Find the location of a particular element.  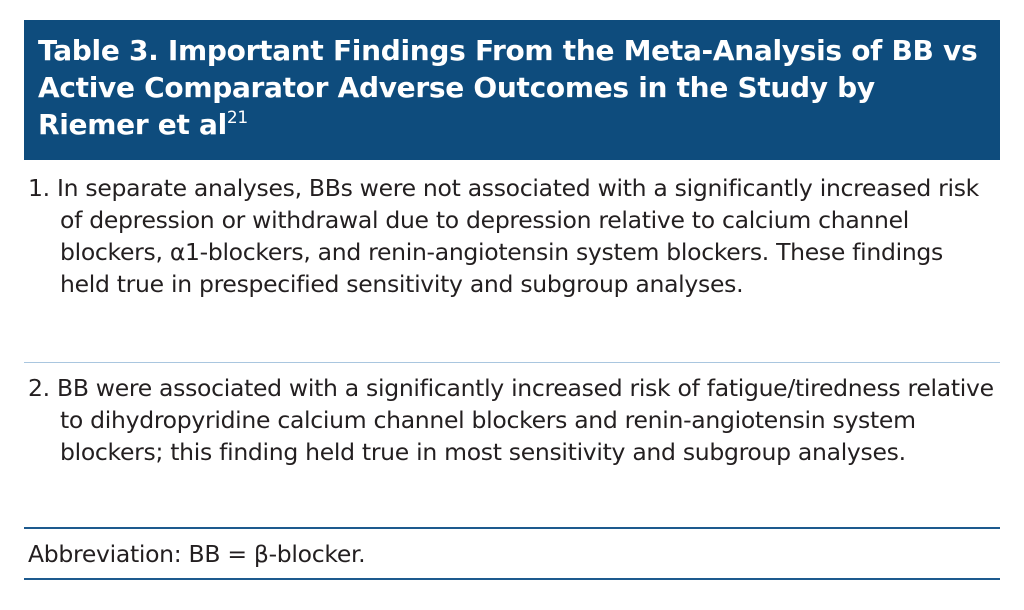

row-divider is located at coordinates (512, 362).